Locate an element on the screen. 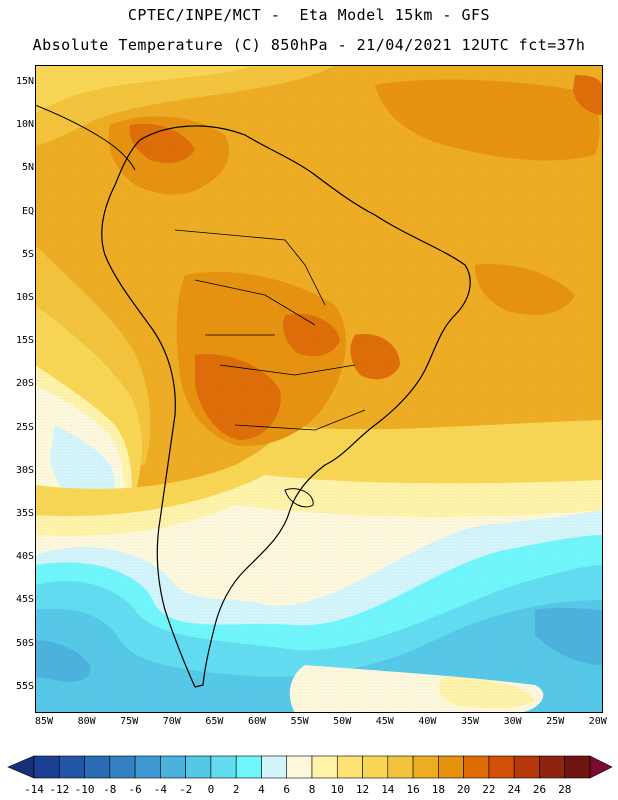 The height and width of the screenshot is (800, 618). colorbar-tick-label: 22 is located at coordinates (489, 789).